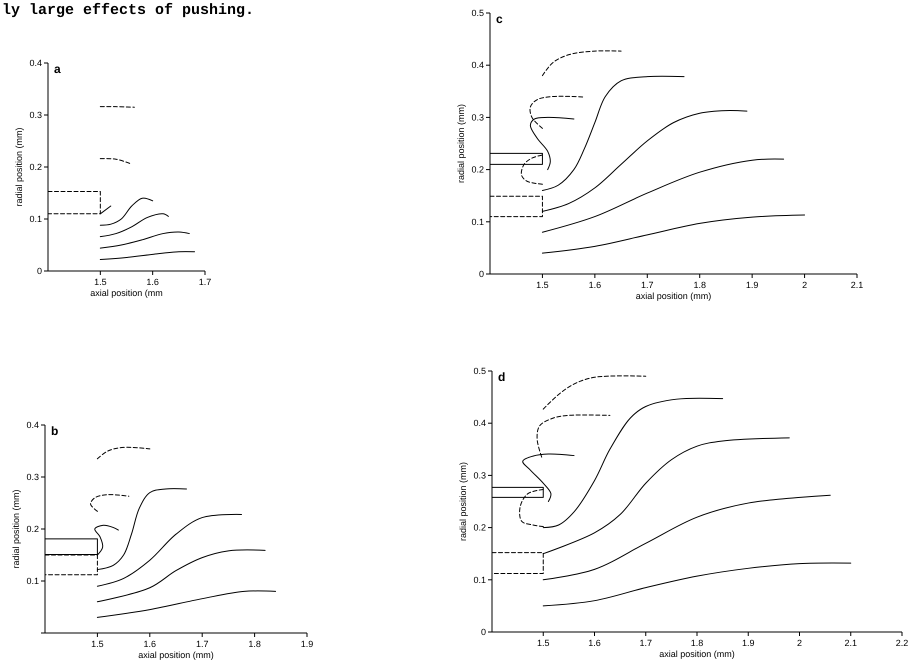 The height and width of the screenshot is (669, 916). I want to click on text: ly large effects of pushing., so click(128, 10).